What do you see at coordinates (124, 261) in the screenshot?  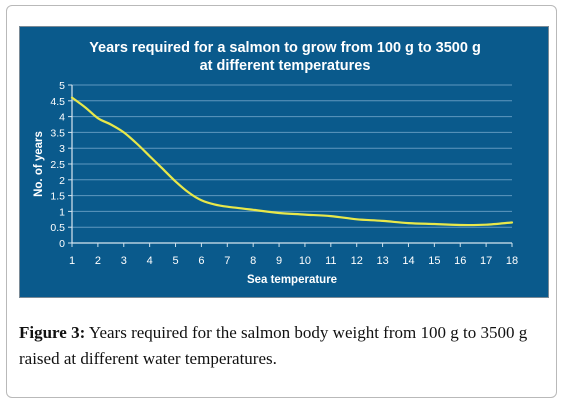 I see `x-tick-label: 3` at bounding box center [124, 261].